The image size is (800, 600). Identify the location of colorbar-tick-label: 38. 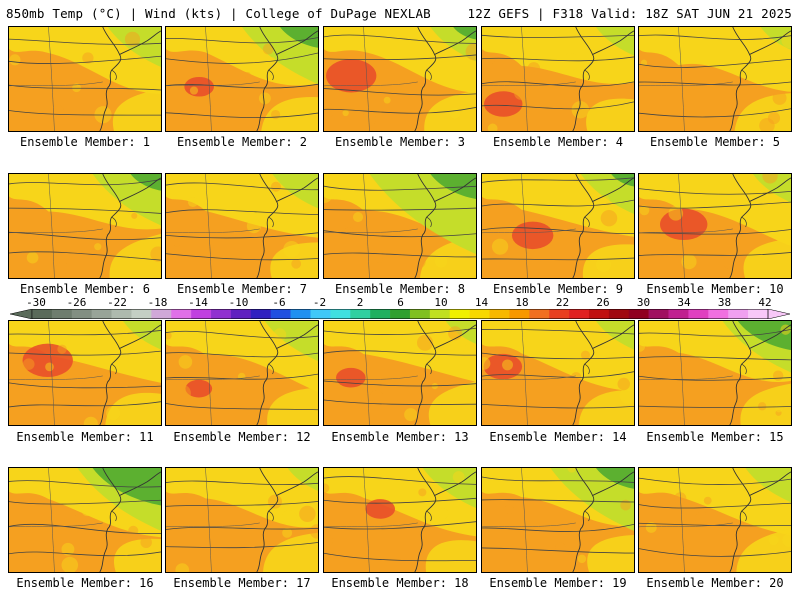
(724, 302).